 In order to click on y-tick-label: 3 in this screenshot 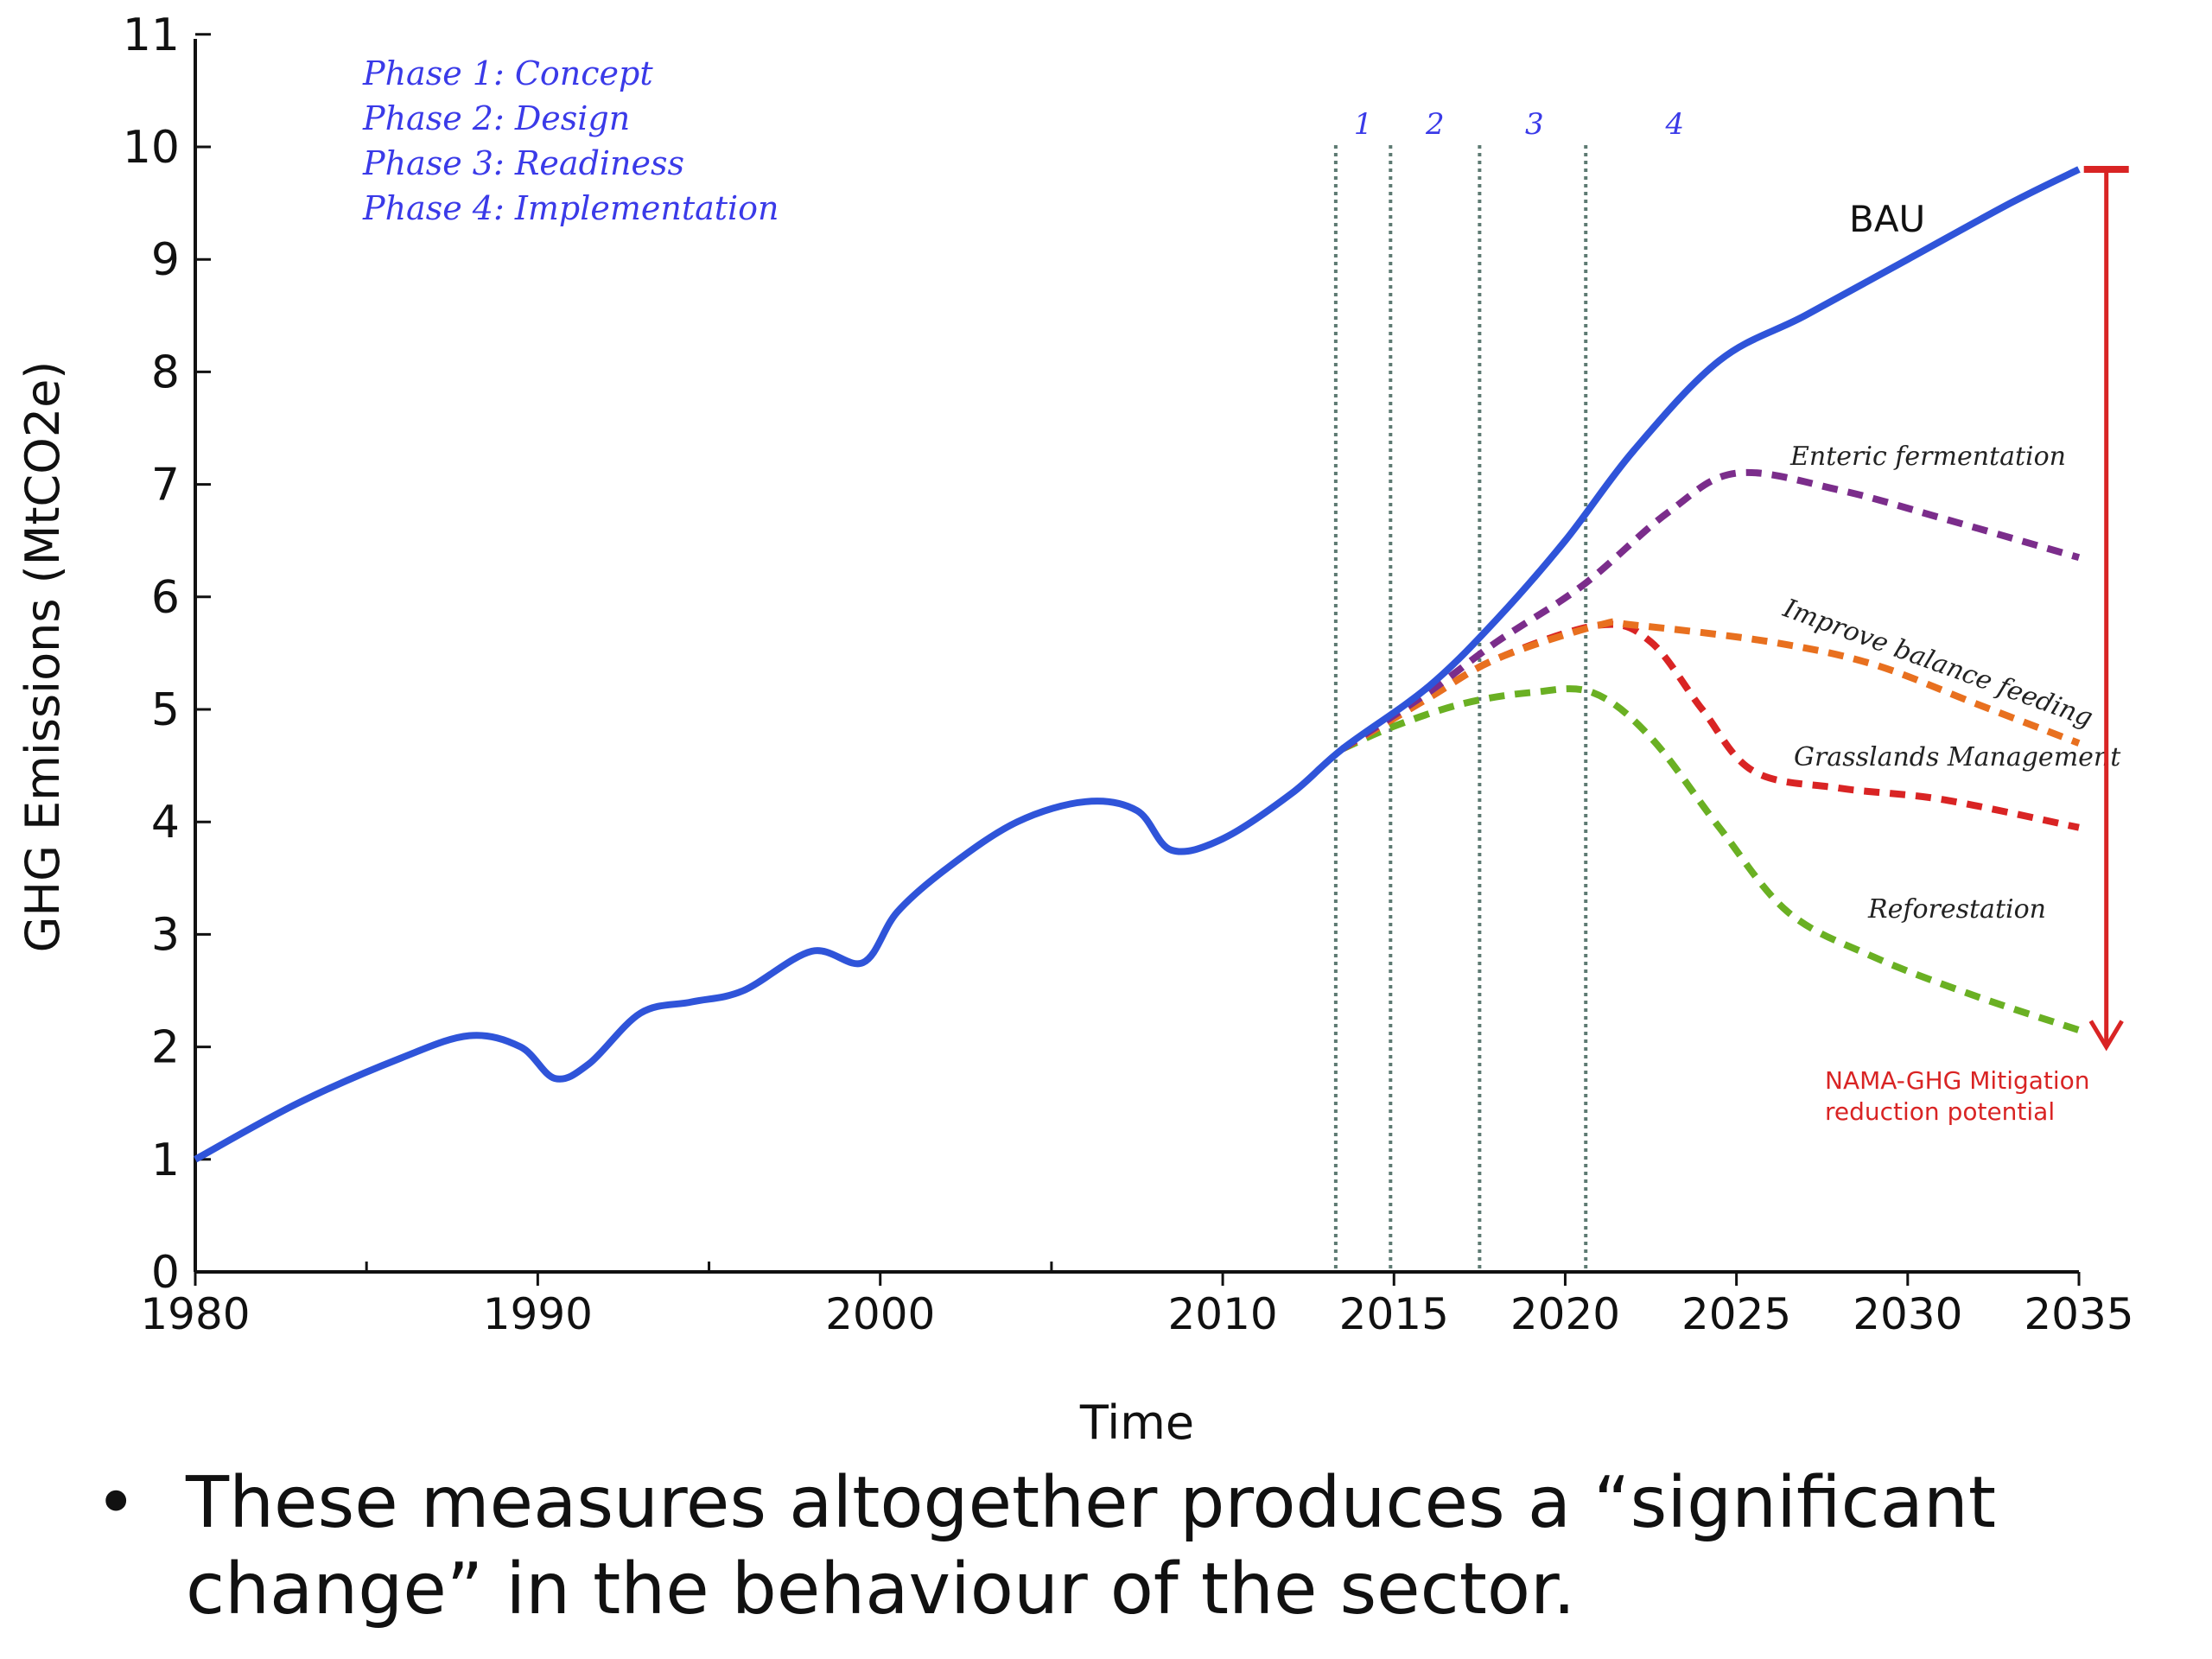, I will do `click(165, 935)`.